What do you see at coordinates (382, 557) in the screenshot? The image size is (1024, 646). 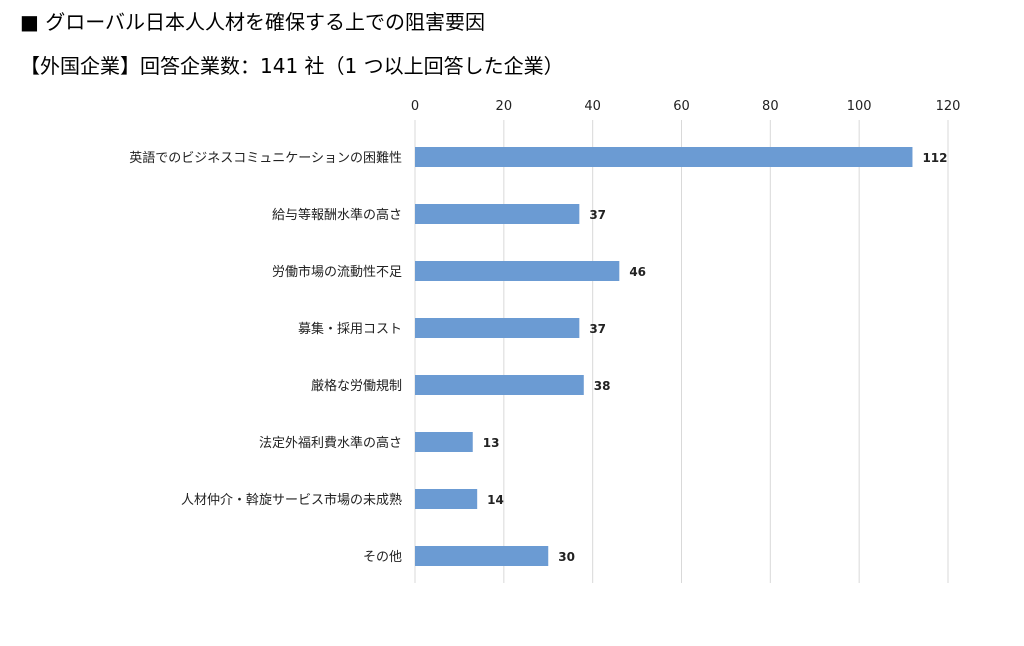 I see `category-label: その他` at bounding box center [382, 557].